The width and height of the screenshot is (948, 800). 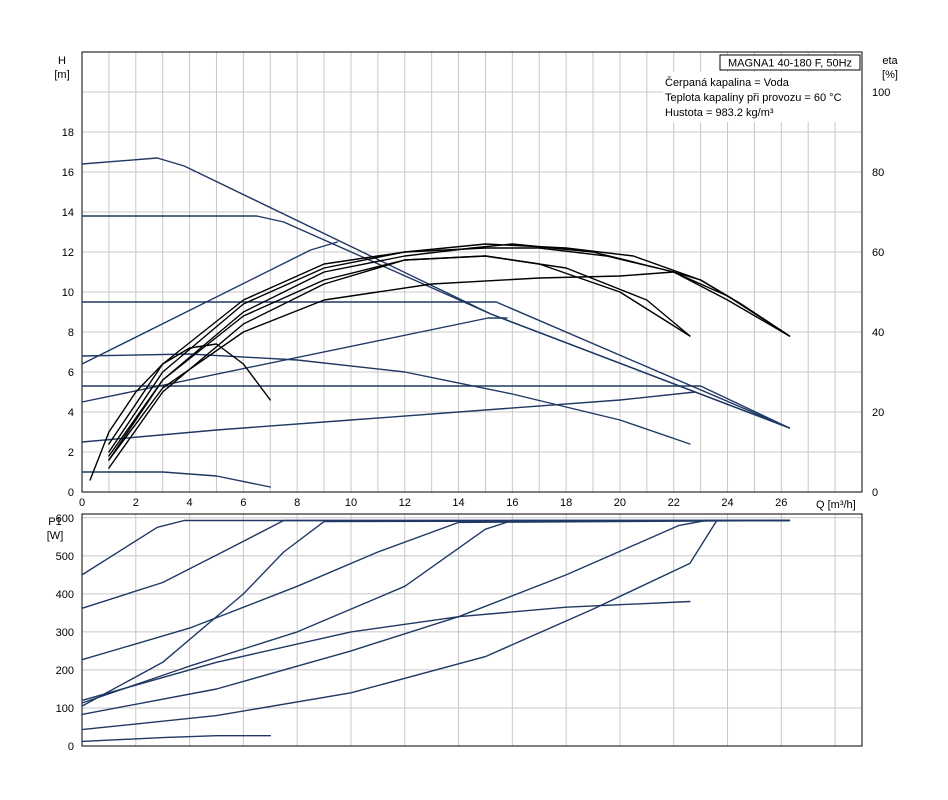 I want to click on power-tick-label: 200, so click(x=65, y=671).